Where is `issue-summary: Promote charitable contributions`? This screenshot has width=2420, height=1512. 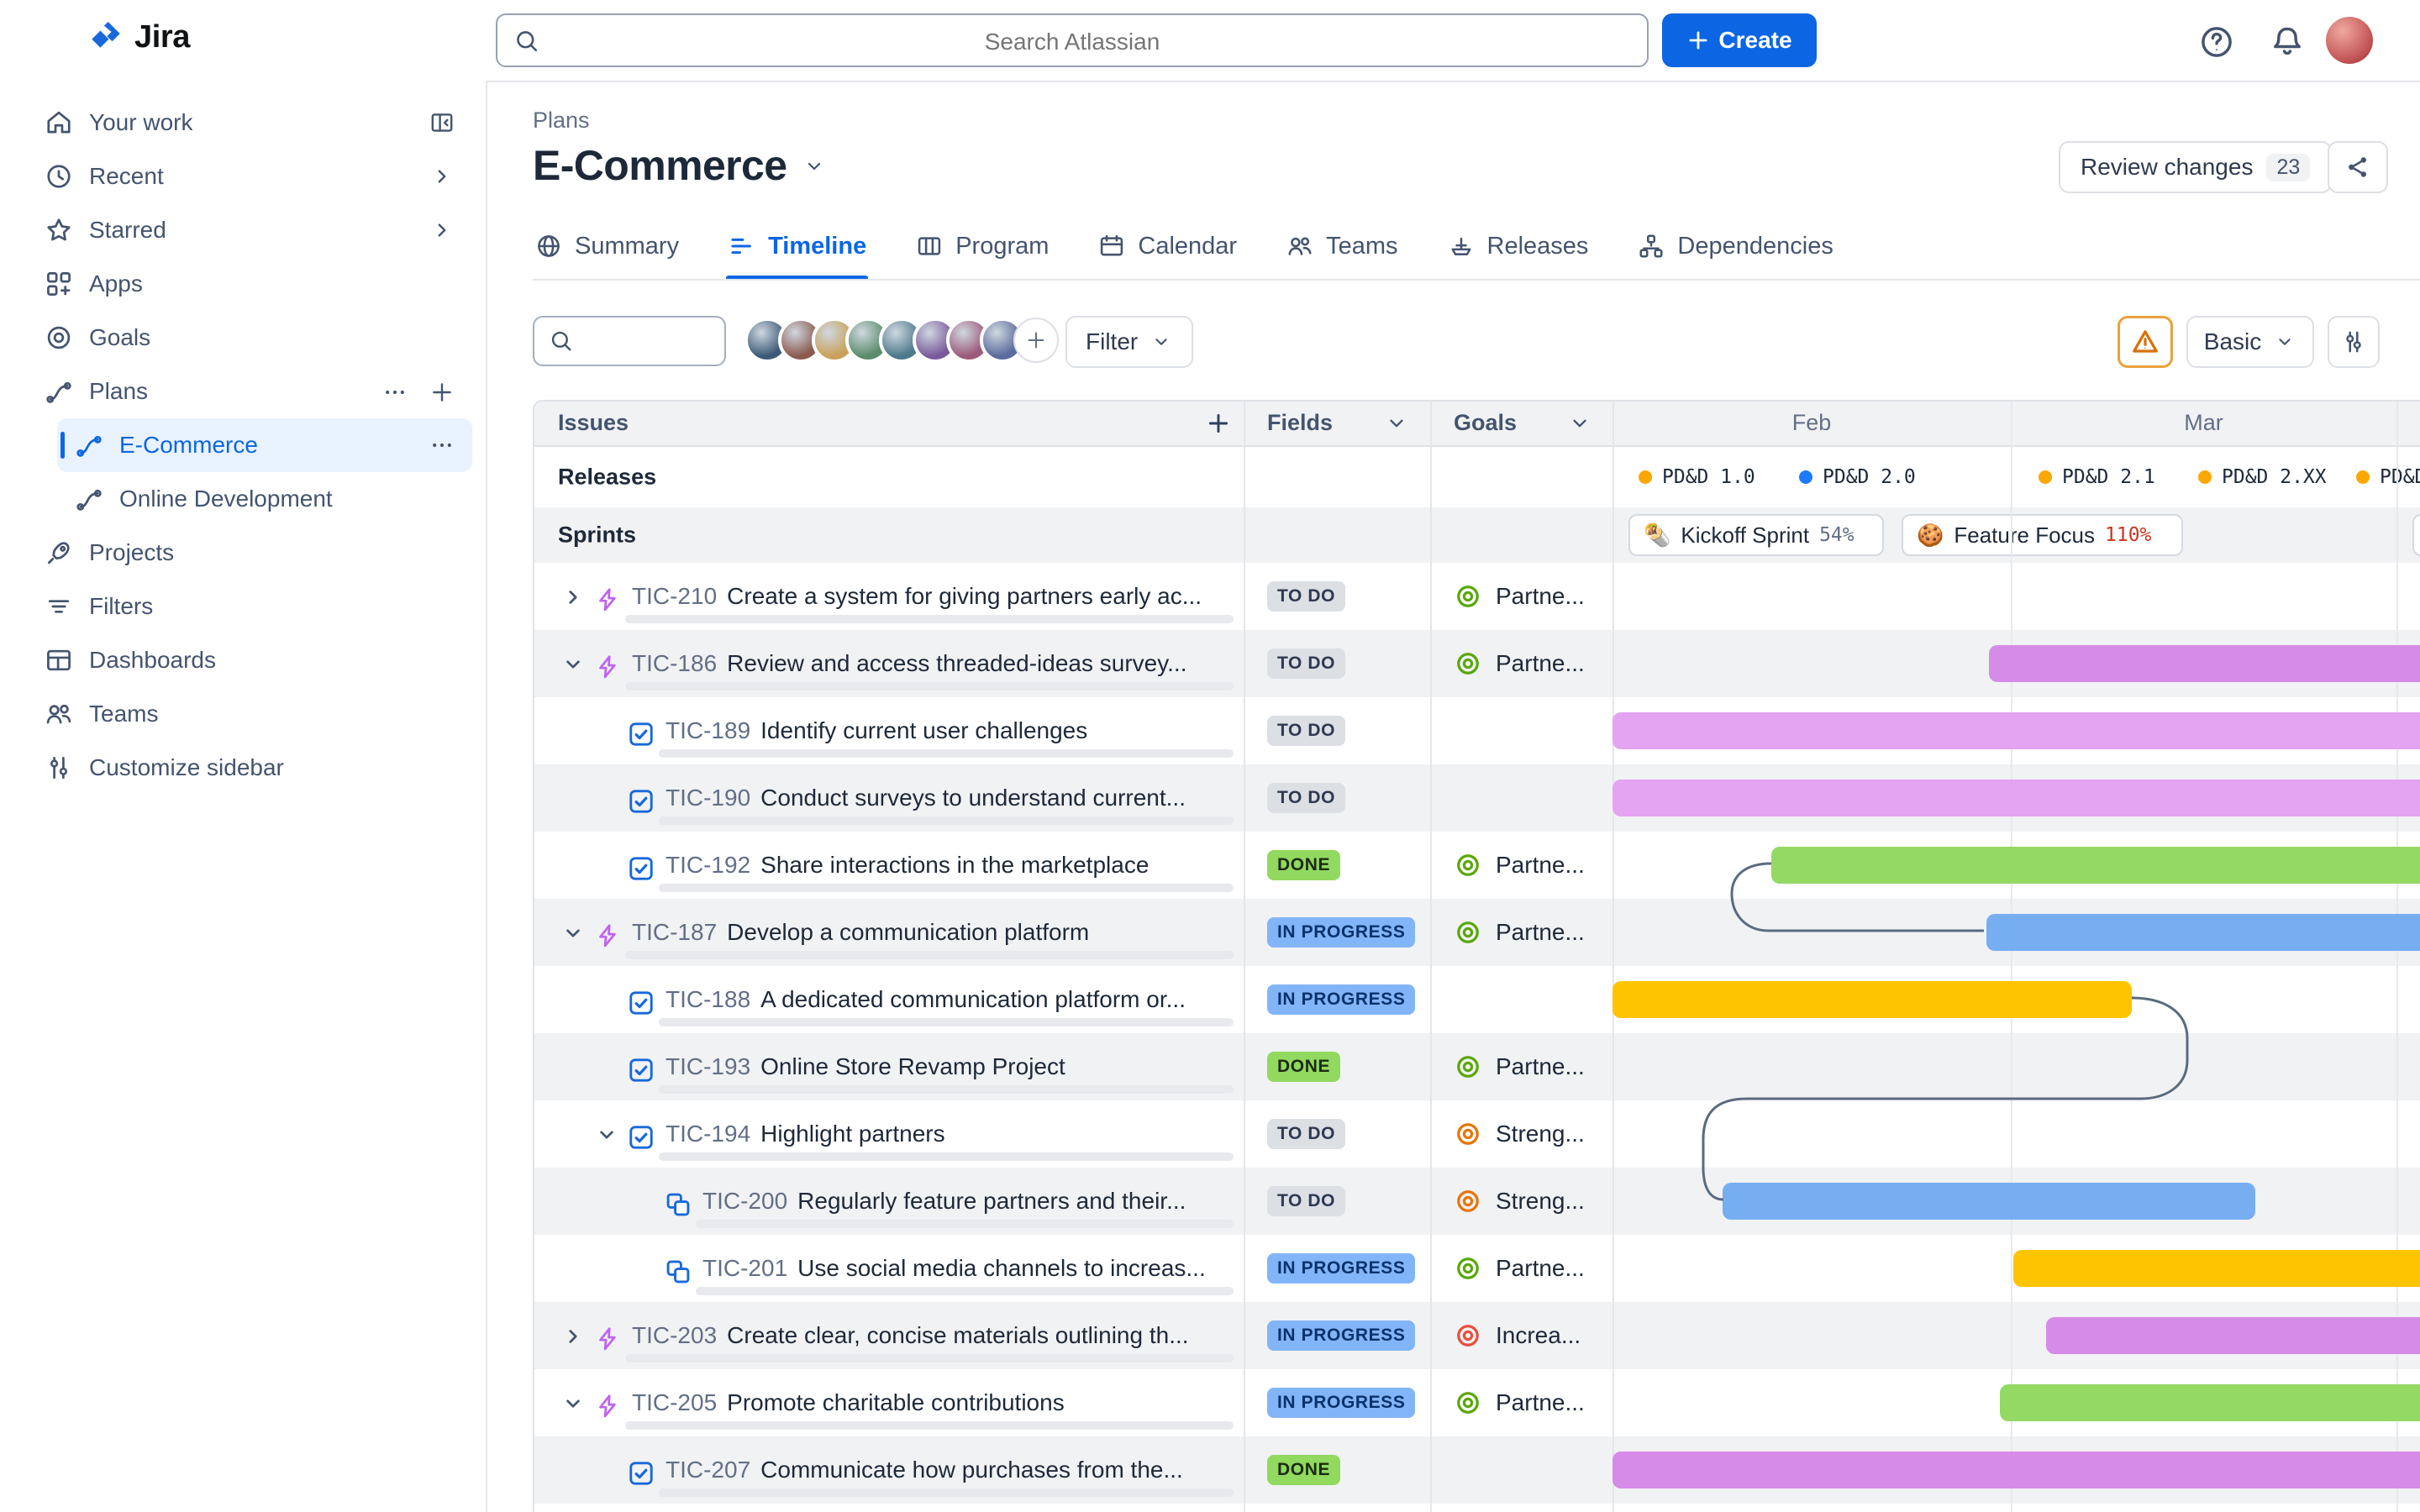 issue-summary: Promote charitable contributions is located at coordinates (896, 1402).